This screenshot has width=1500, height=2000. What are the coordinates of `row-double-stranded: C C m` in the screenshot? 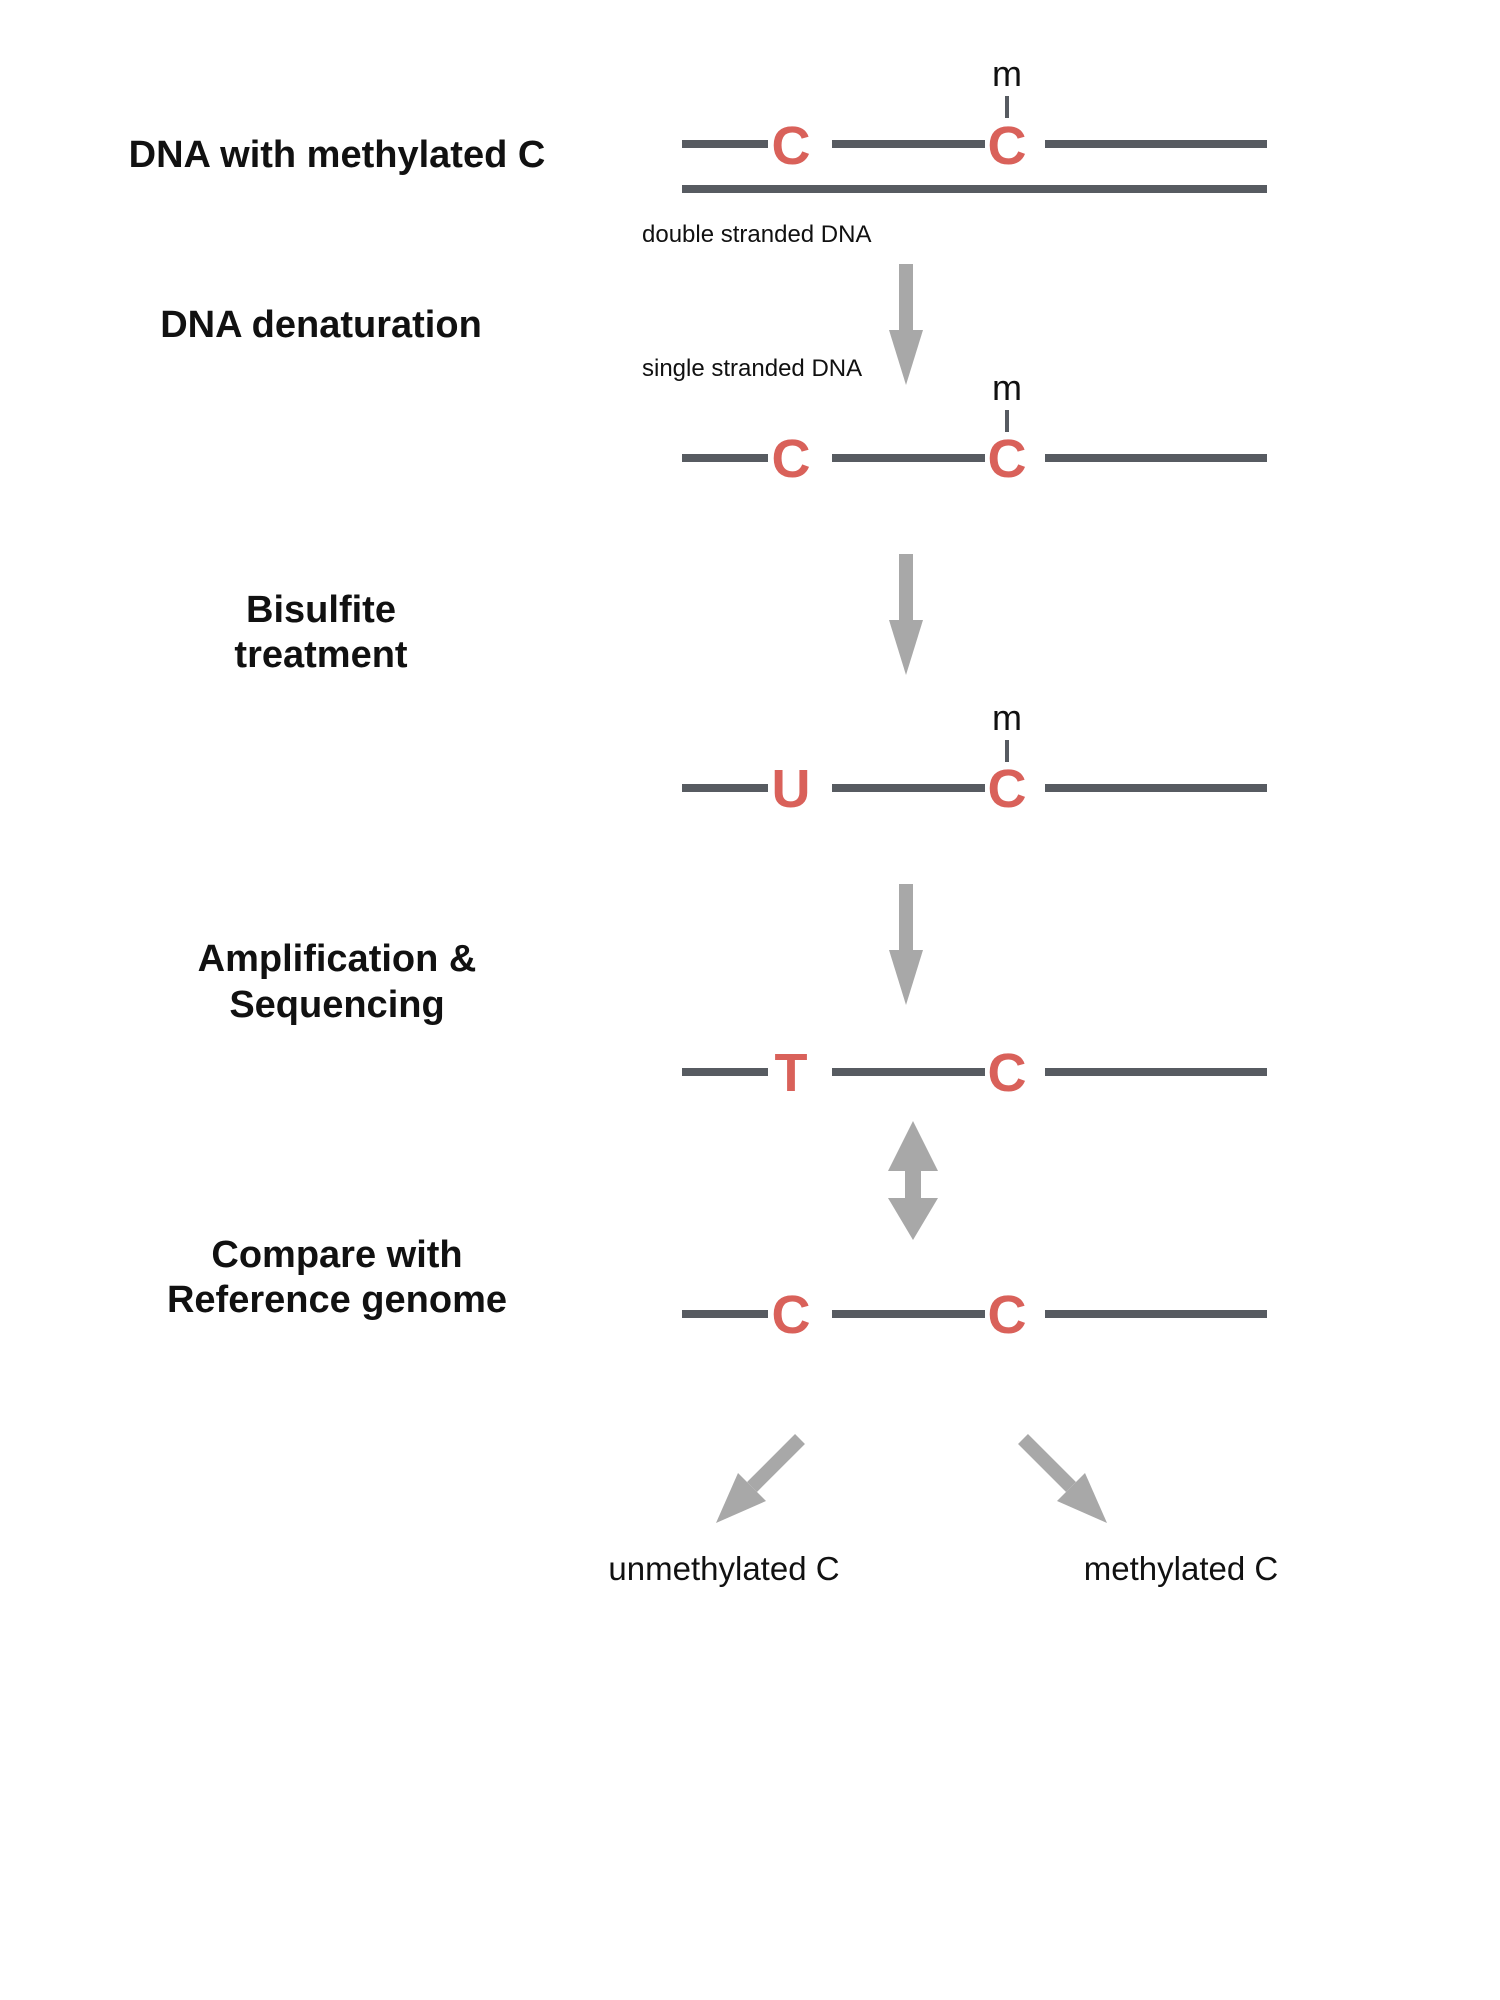 It's located at (974, 123).